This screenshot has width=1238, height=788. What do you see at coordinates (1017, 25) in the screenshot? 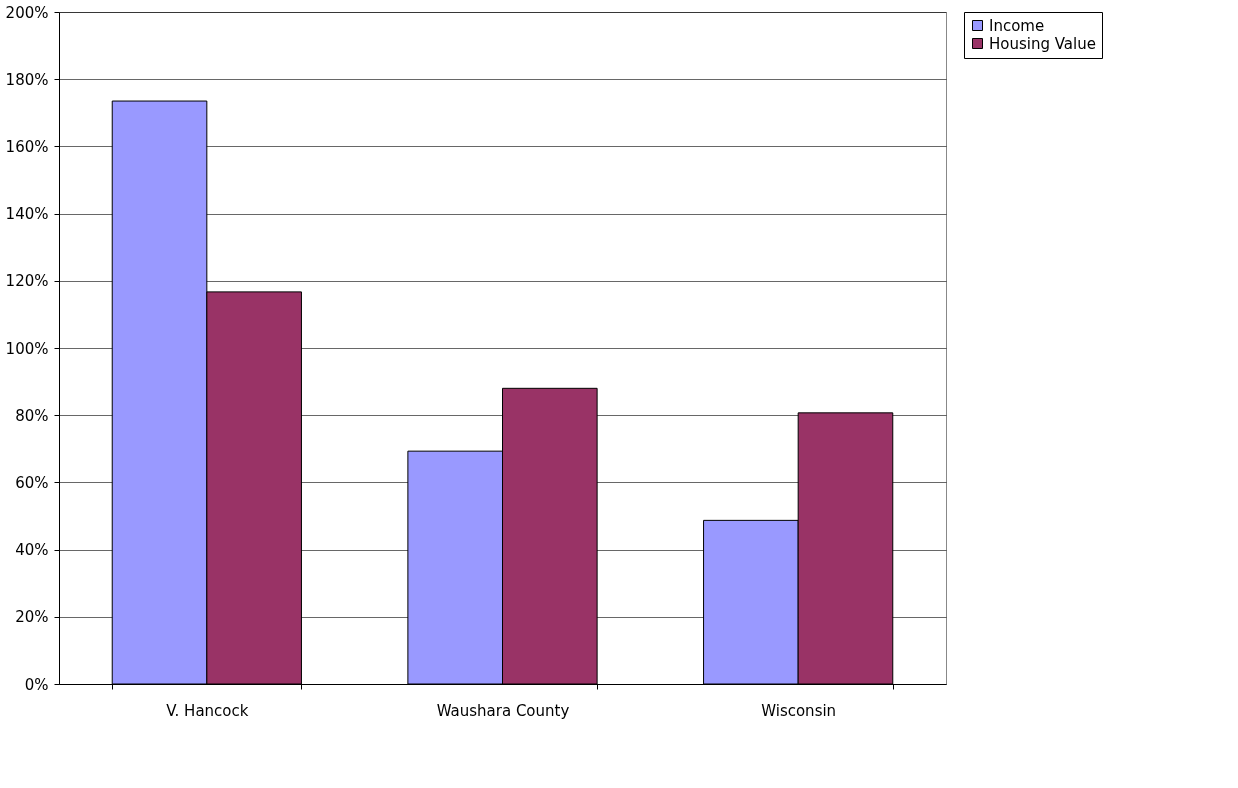
I see `legend-label: Income` at bounding box center [1017, 25].